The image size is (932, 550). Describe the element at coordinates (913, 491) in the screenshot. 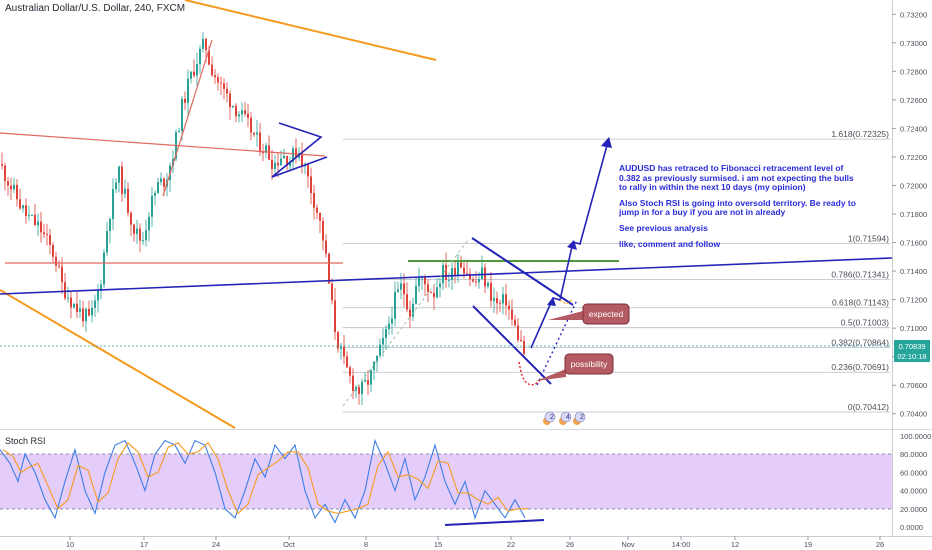

I see `rsi-tick-label: 40.0000` at that location.